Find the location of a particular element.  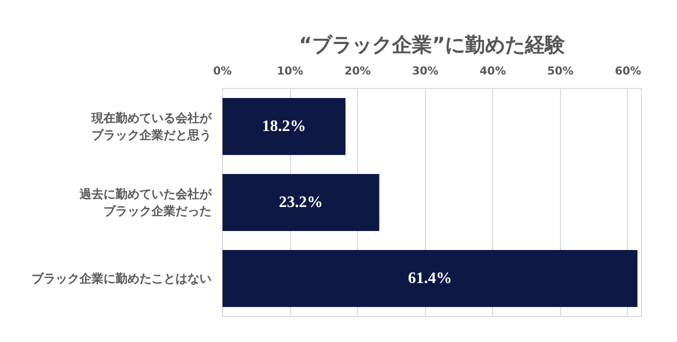

chart-title: “ブラック企業”に勤めた経験 is located at coordinates (432, 44).